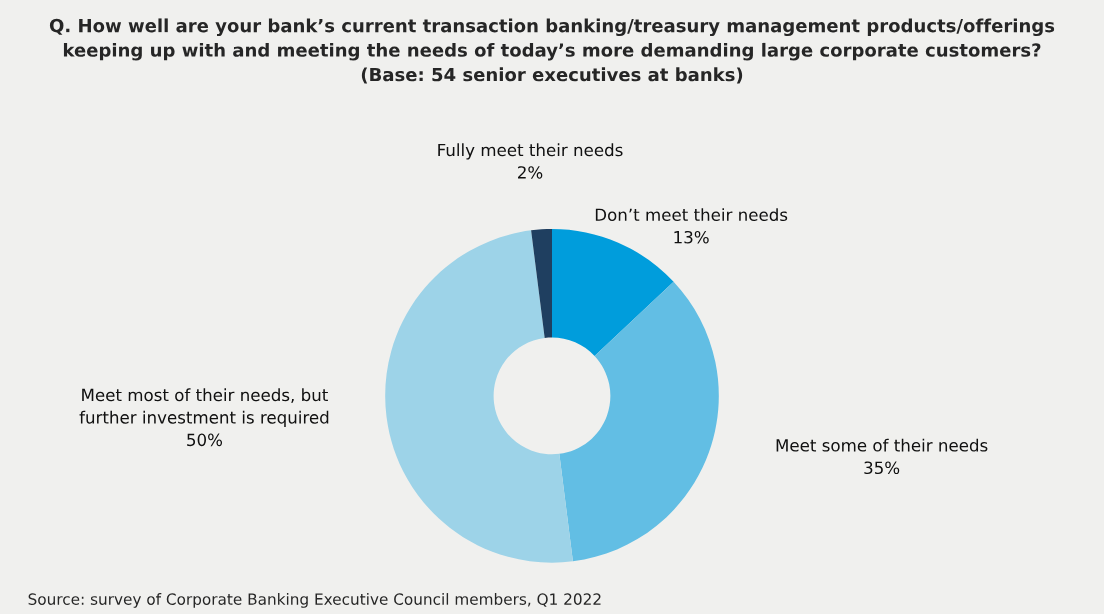 This screenshot has height=614, width=1104. I want to click on slice-label: Fully meet their needs, so click(530, 151).